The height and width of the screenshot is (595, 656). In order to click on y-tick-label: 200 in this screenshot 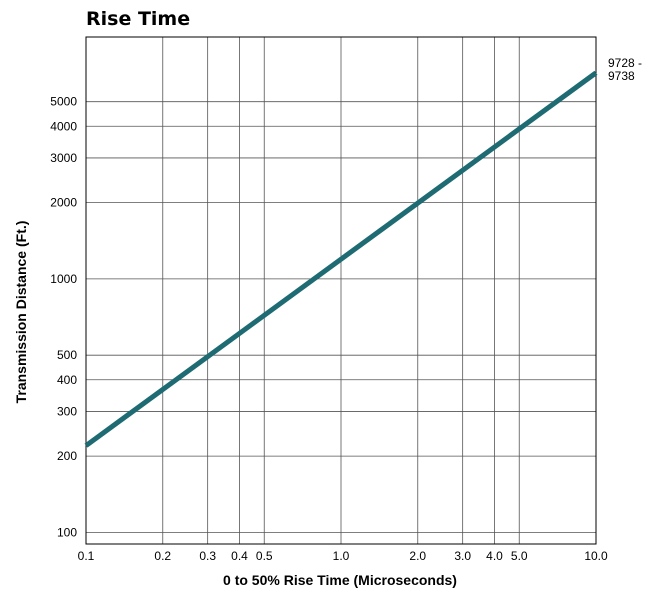, I will do `click(67, 456)`.